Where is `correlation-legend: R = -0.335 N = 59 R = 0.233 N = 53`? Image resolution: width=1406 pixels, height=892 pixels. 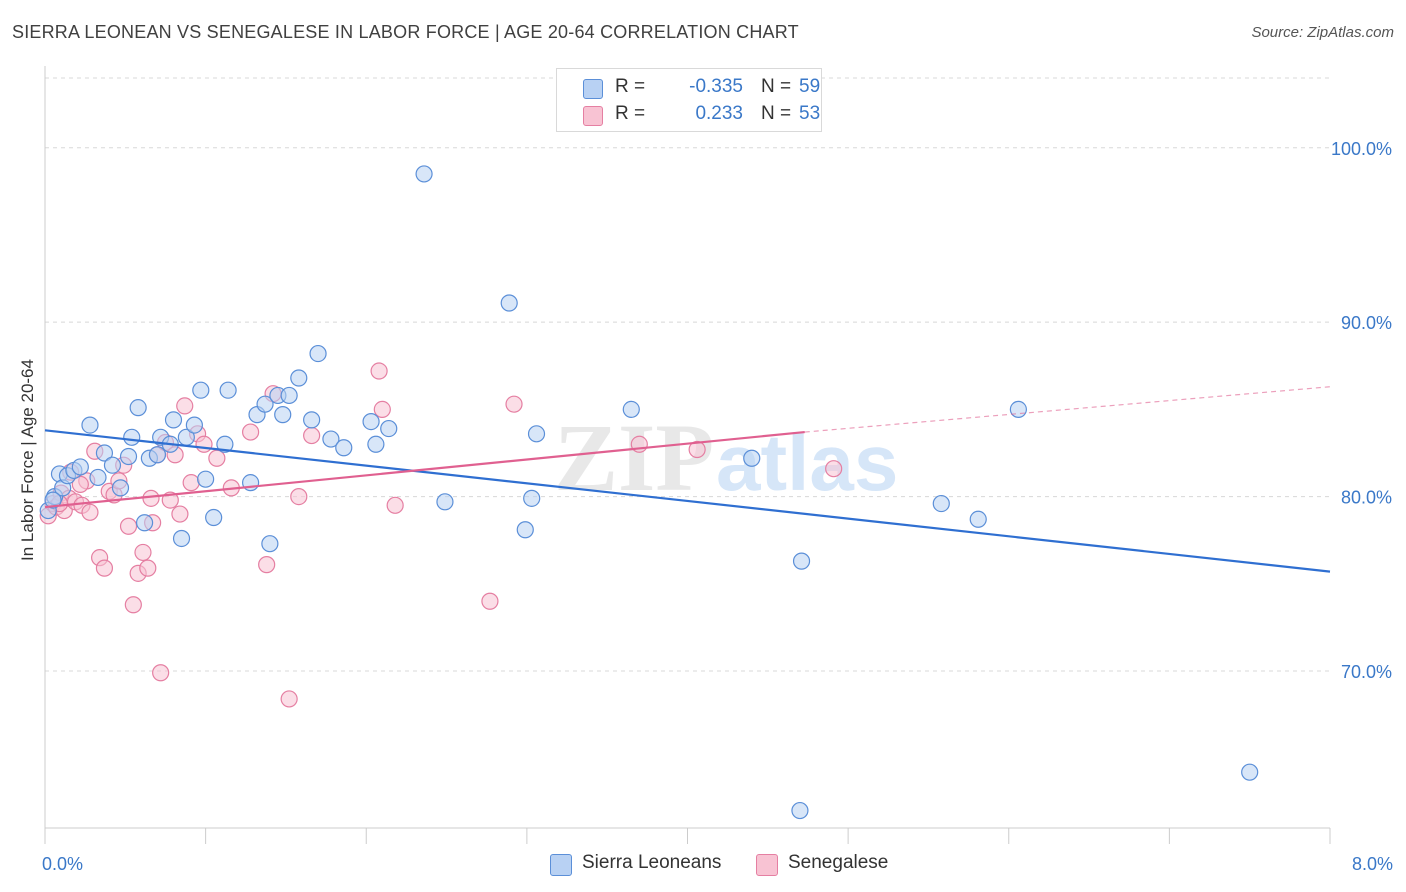 correlation-legend: R = -0.335 N = 59 R = 0.233 N = 53 is located at coordinates (689, 100).